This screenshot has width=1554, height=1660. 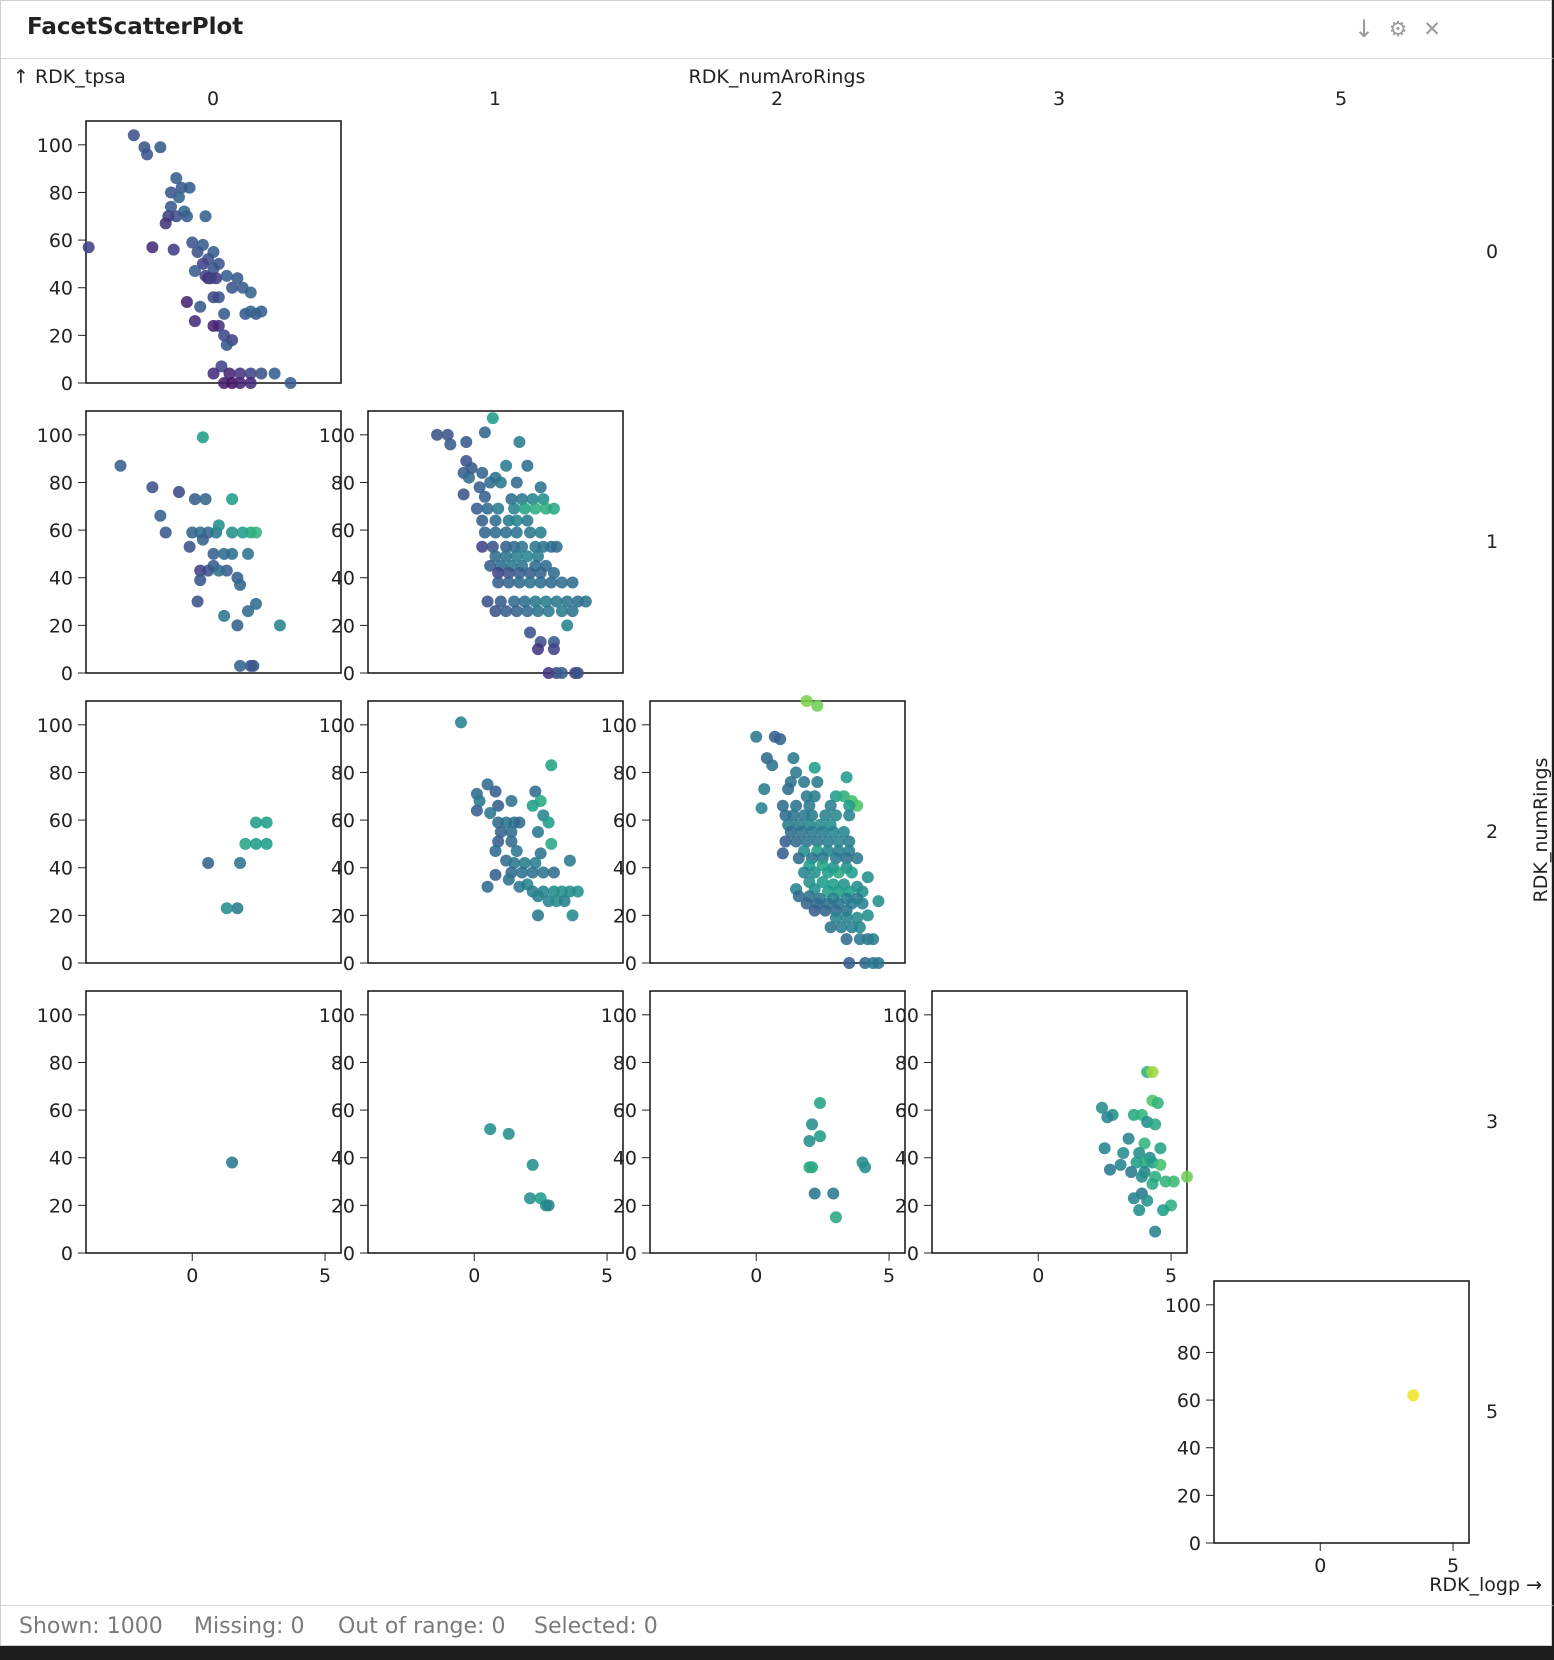 What do you see at coordinates (1398, 29) in the screenshot?
I see `settings-icon: ⚙` at bounding box center [1398, 29].